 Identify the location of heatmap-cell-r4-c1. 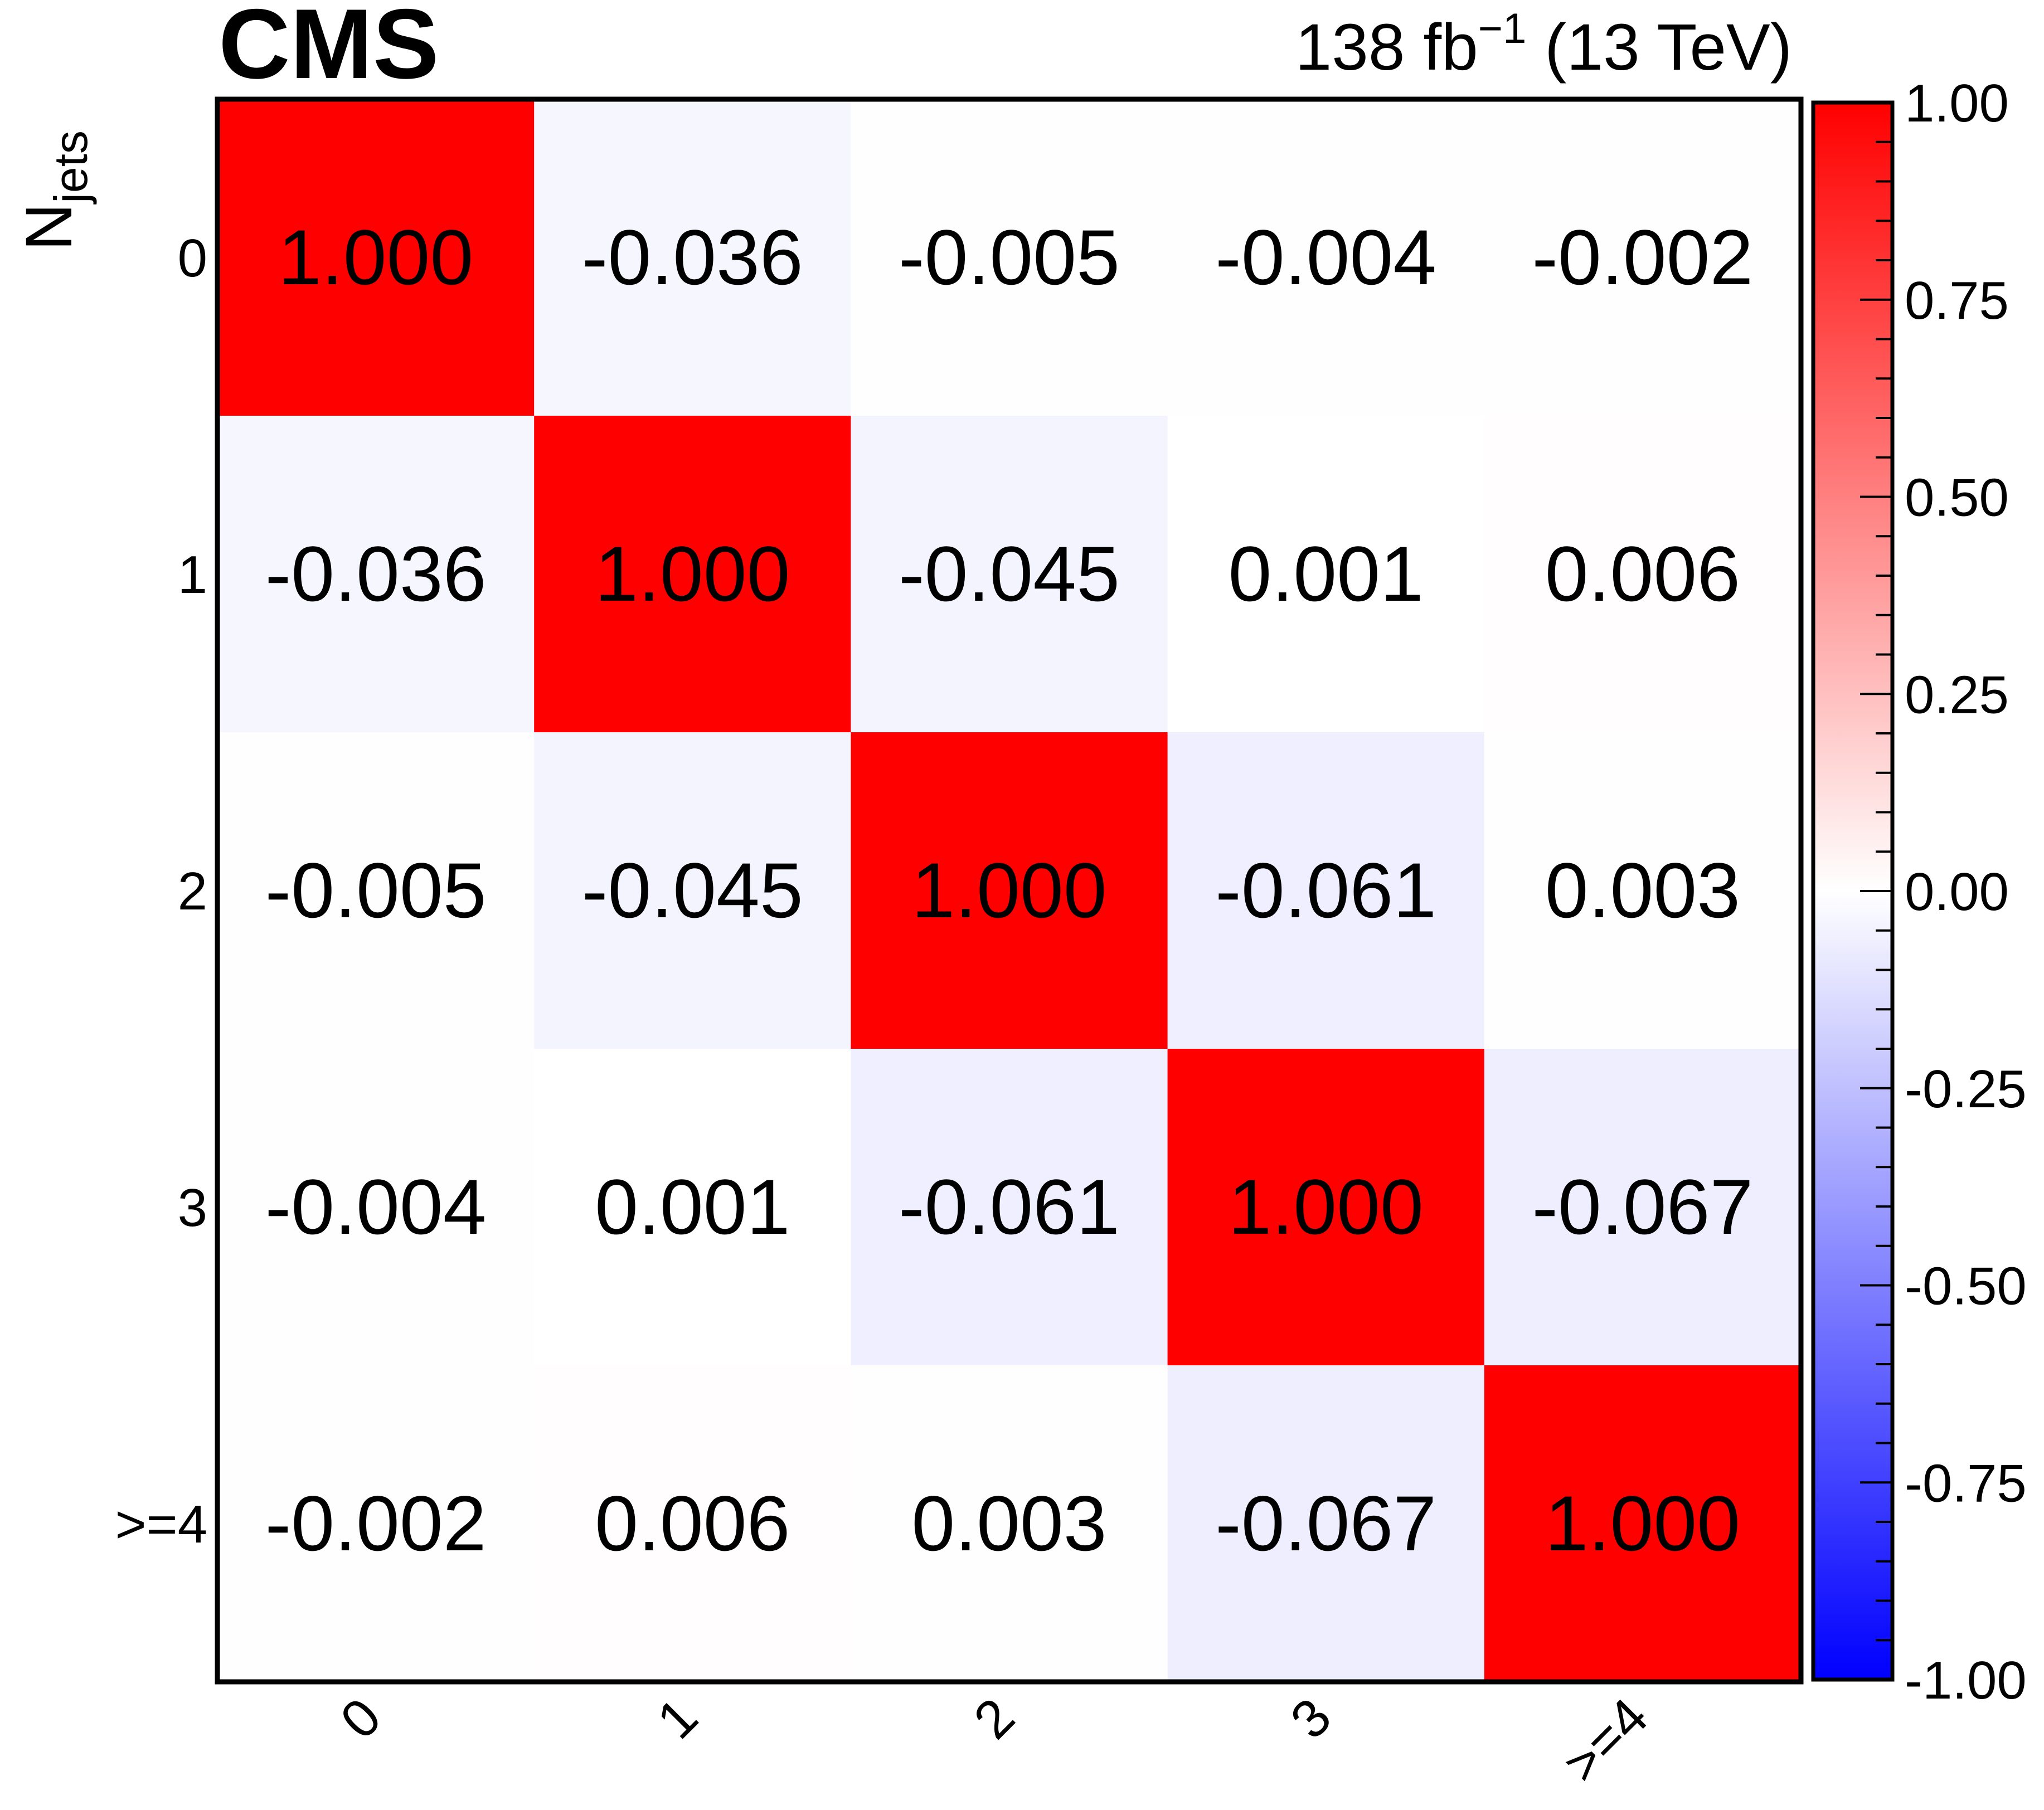
(692, 1523).